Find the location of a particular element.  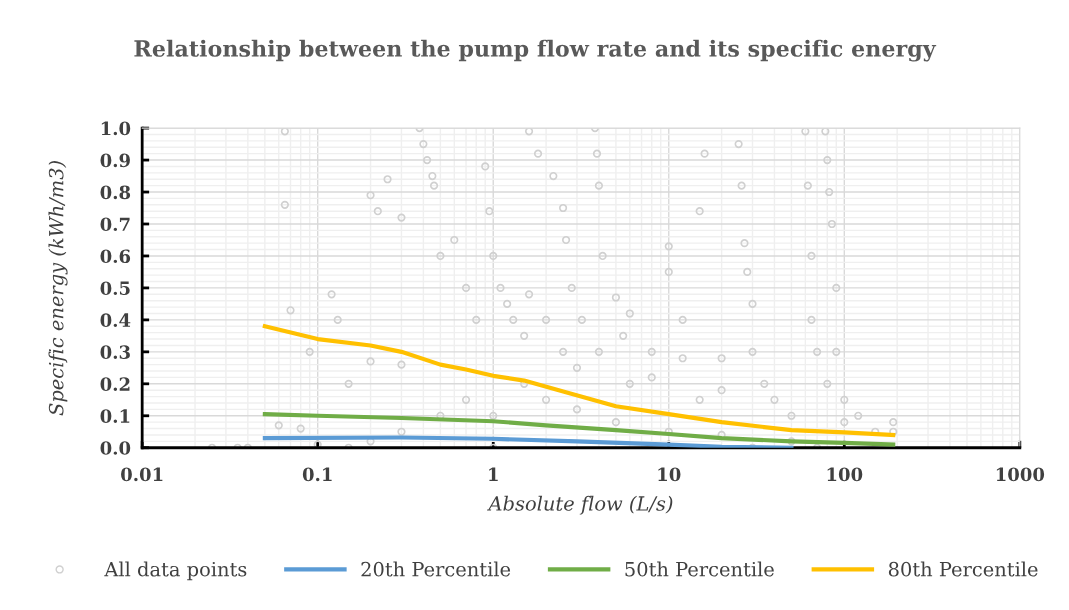

y-tick-label: 1.0 is located at coordinates (116, 128).